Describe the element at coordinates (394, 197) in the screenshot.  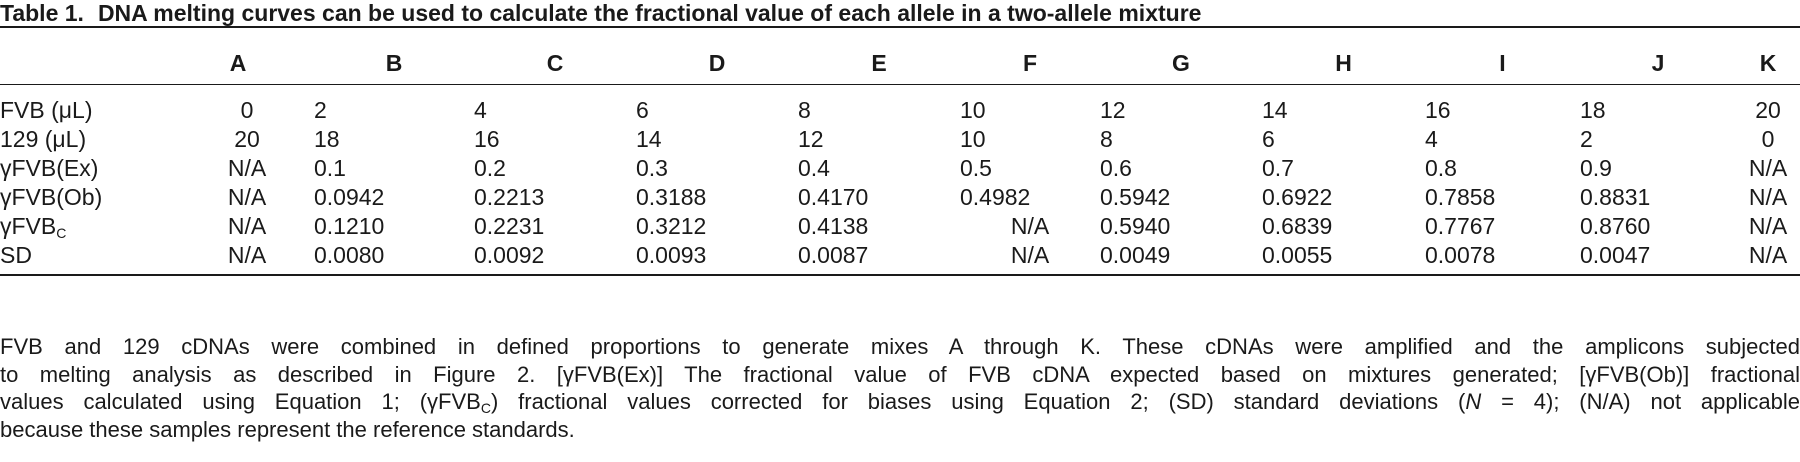
I see `table-cell: 0.0942` at that location.